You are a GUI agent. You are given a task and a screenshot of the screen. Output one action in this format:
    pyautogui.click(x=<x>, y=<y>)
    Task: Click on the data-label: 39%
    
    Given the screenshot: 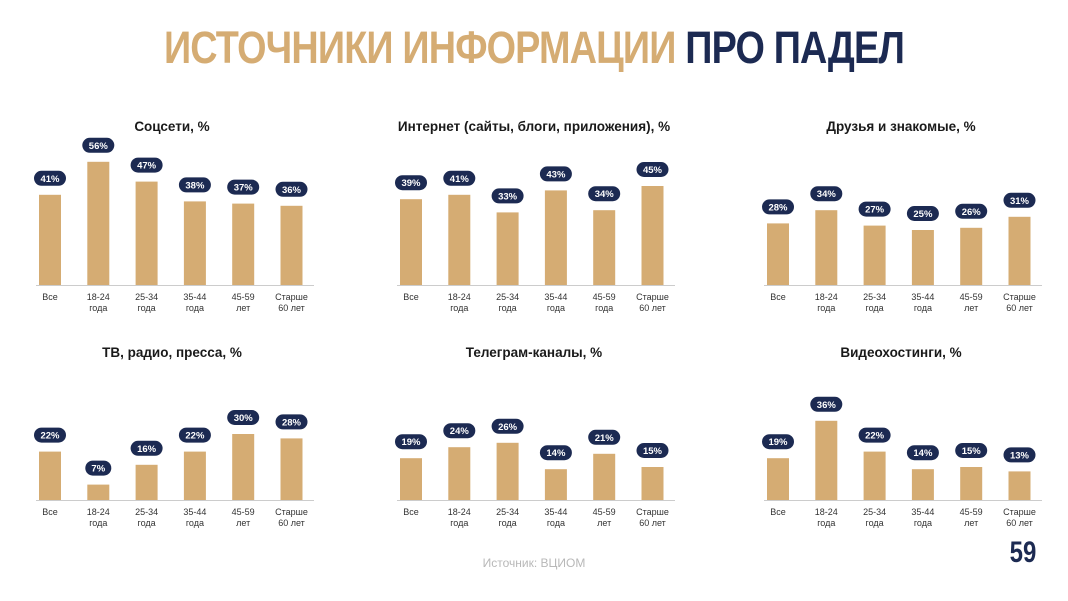 What is the action you would take?
    pyautogui.click(x=411, y=183)
    